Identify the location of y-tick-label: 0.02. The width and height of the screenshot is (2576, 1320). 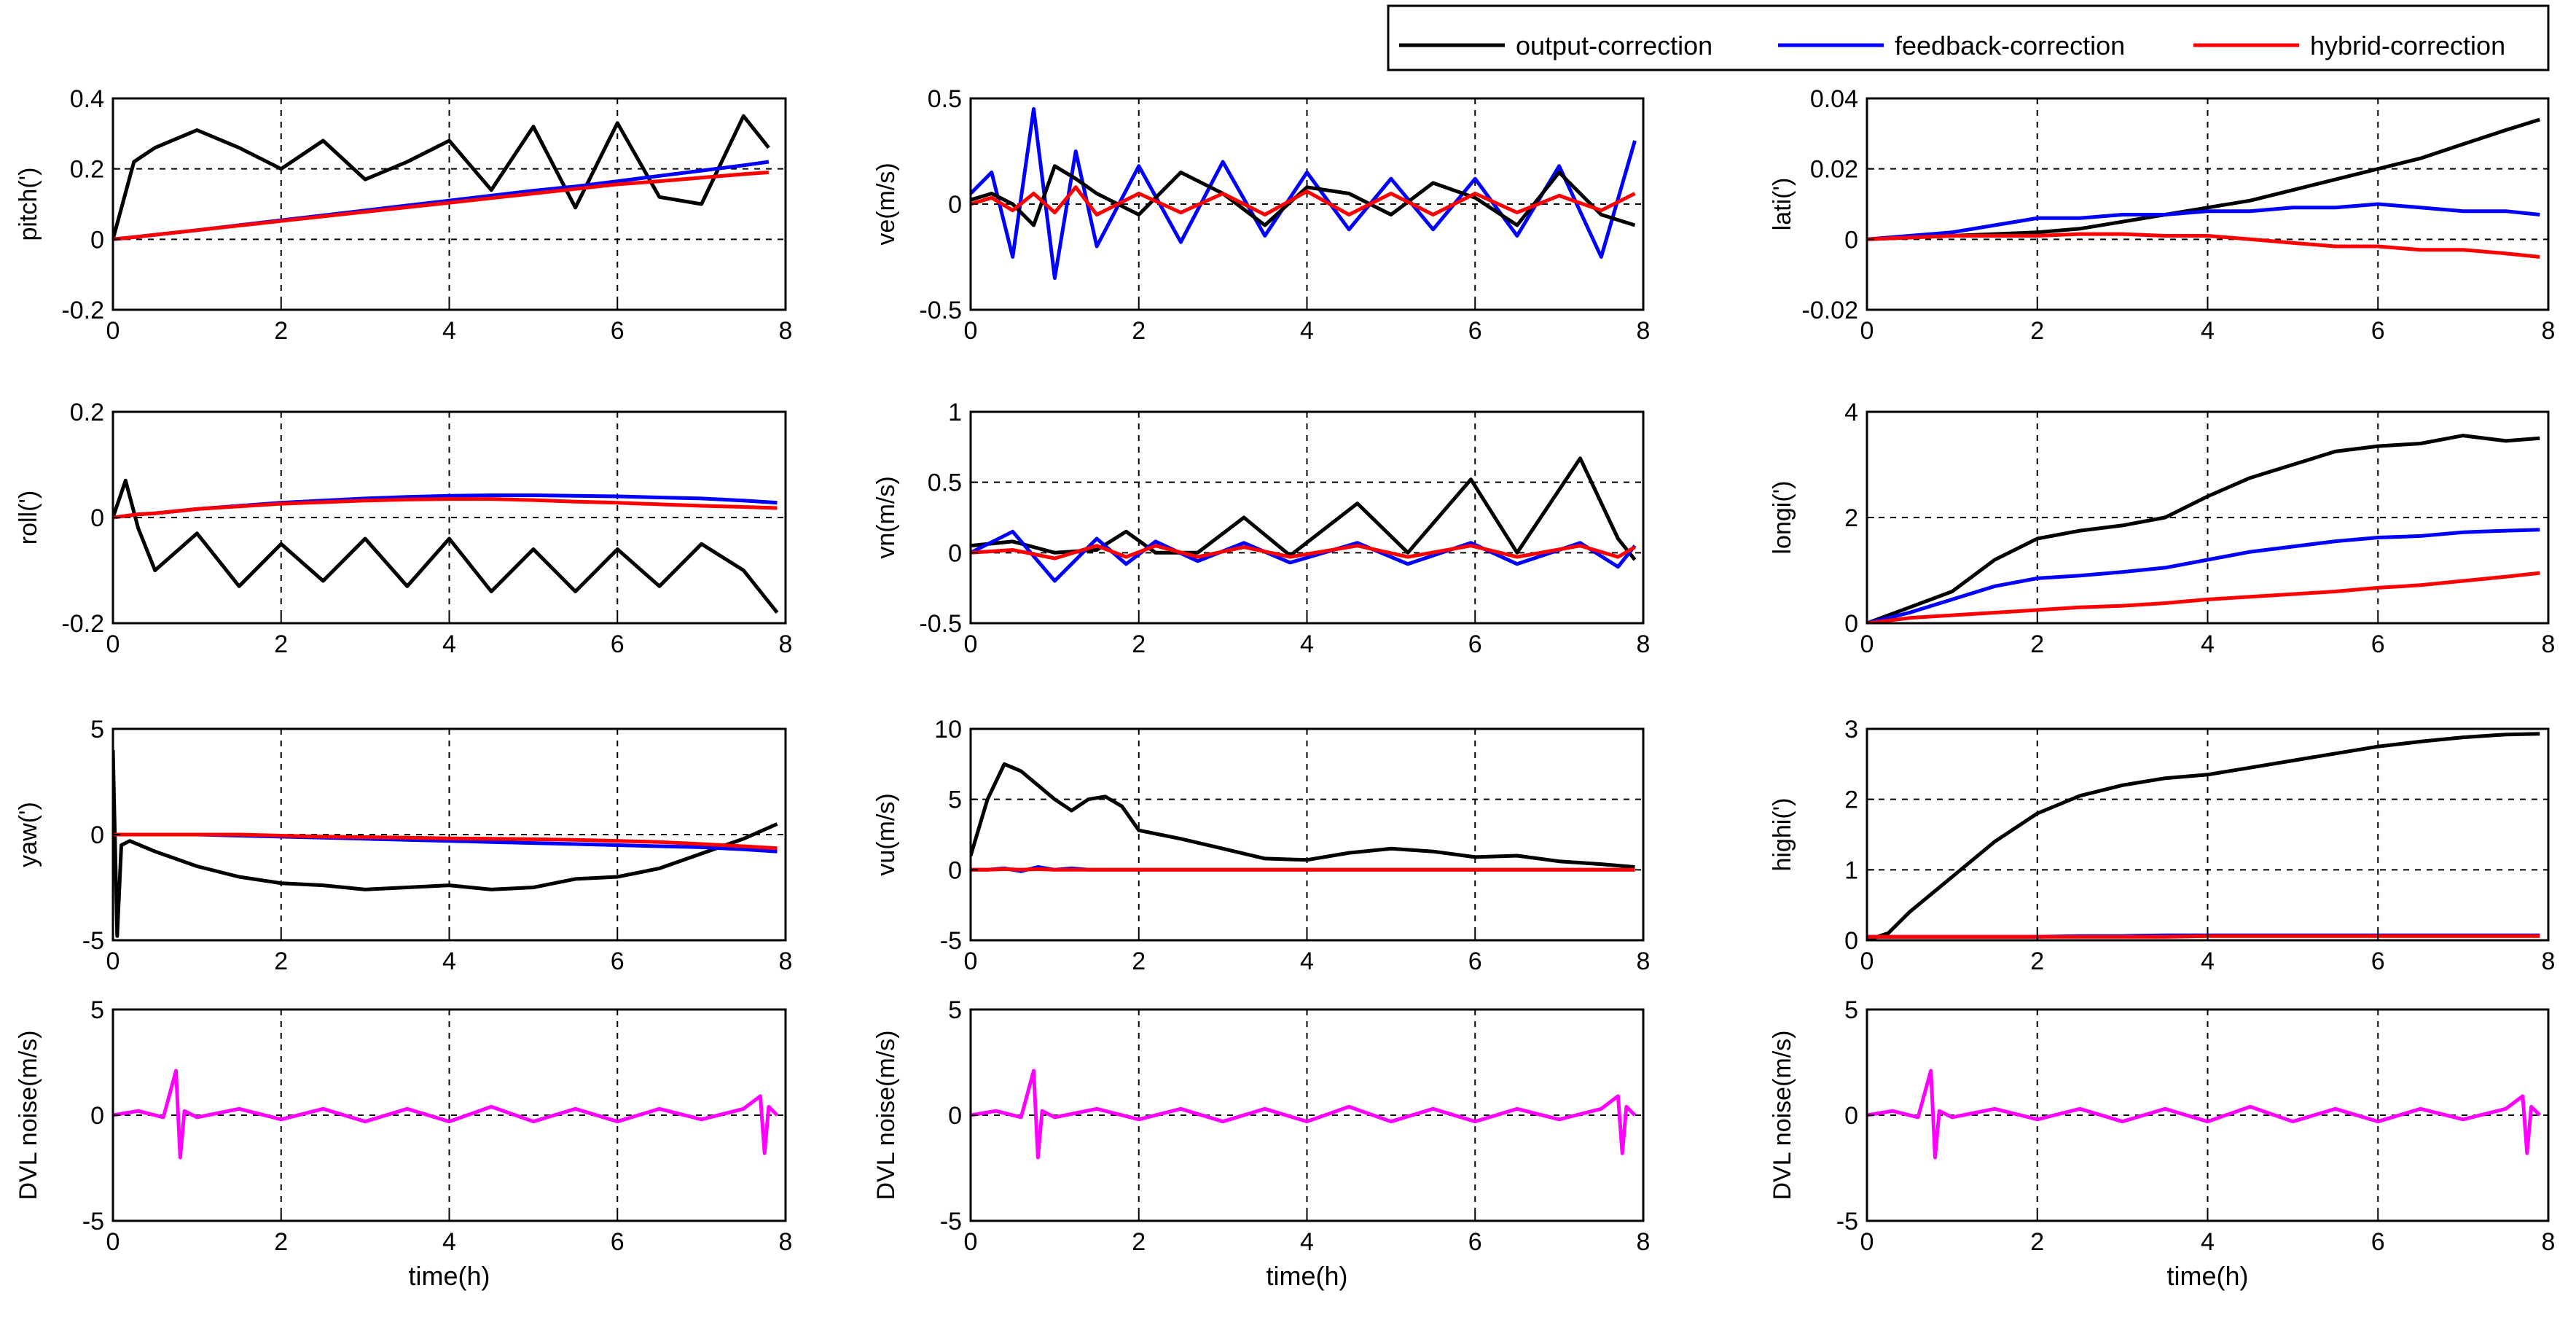
(1834, 170).